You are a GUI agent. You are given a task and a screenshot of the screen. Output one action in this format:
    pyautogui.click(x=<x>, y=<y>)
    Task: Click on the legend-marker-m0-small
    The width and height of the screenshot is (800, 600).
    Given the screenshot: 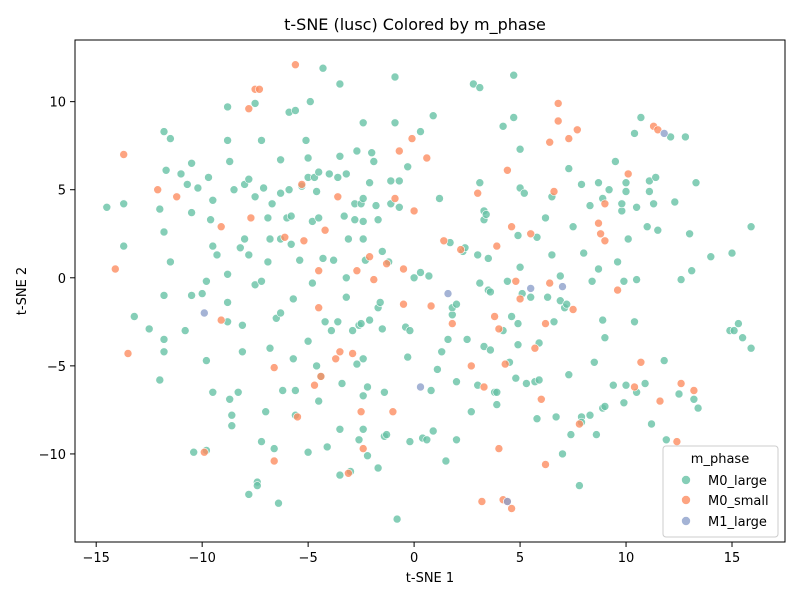 What is the action you would take?
    pyautogui.click(x=686, y=500)
    